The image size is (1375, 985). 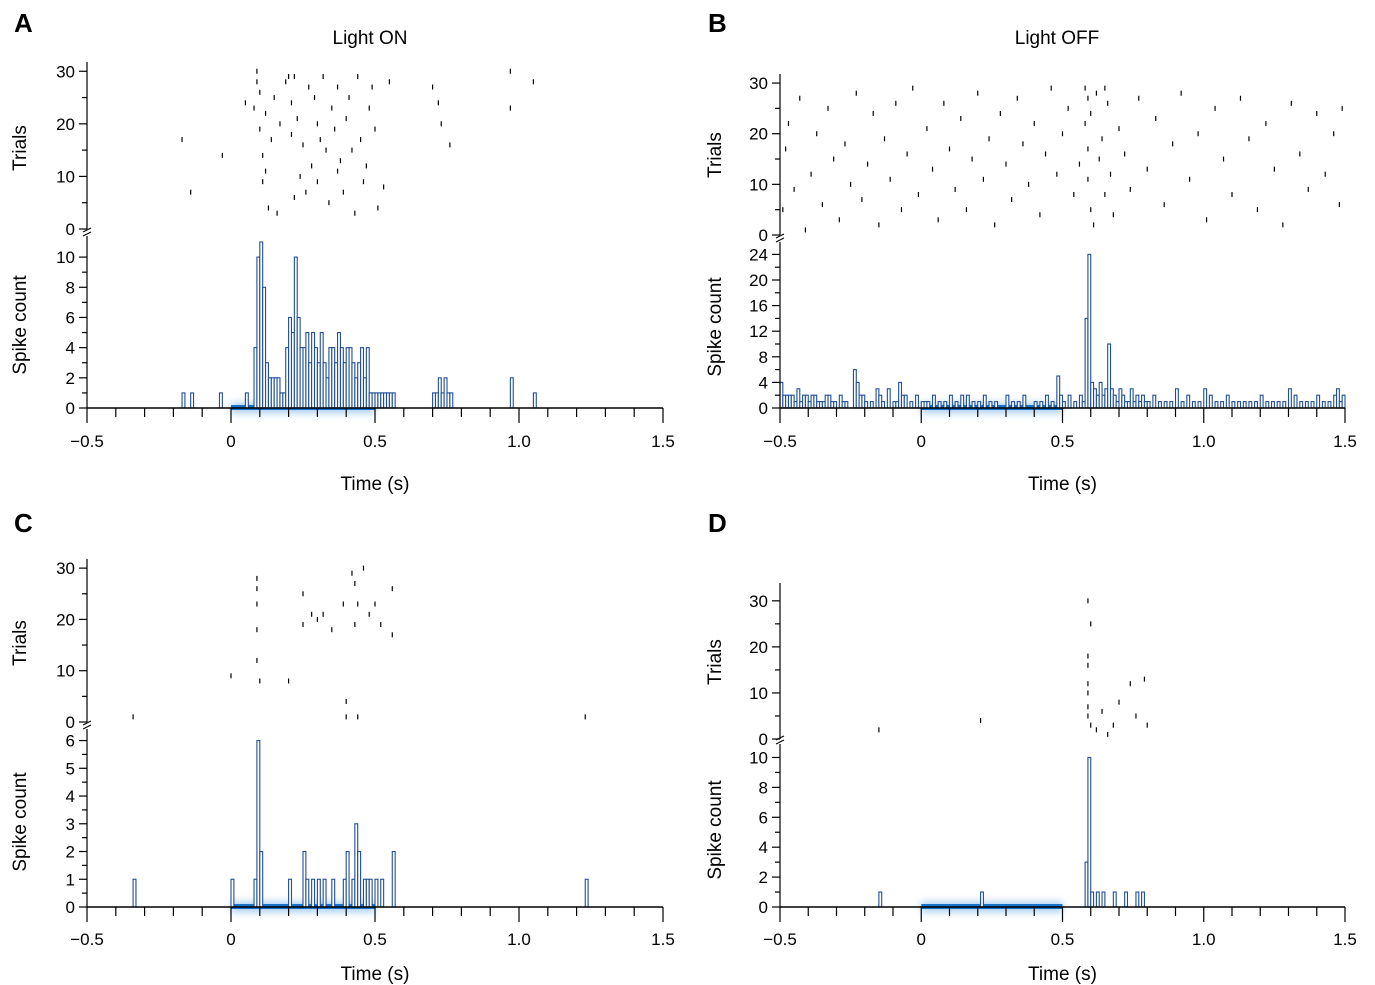 I want to click on histogram-y-tick-label: 8, so click(x=763, y=787).